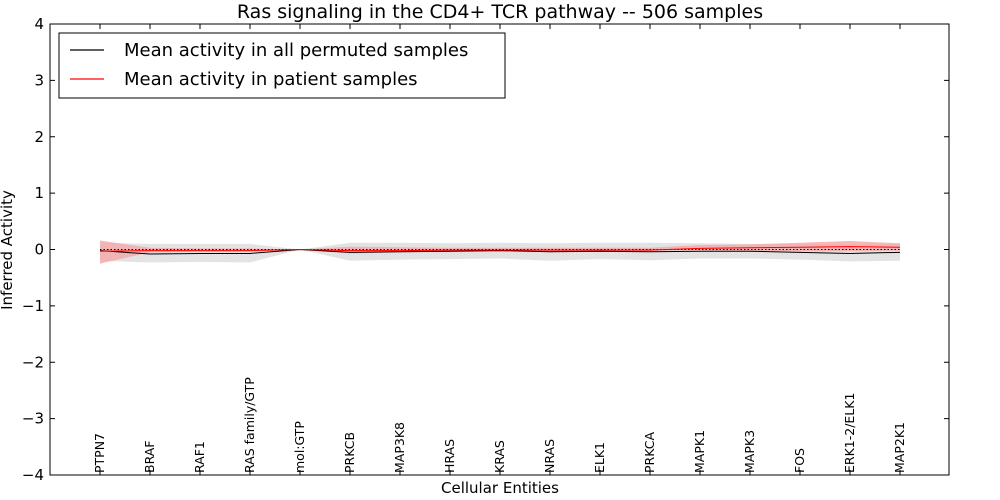  What do you see at coordinates (299, 447) in the screenshot?
I see `x-tick-label: mol:GTP` at bounding box center [299, 447].